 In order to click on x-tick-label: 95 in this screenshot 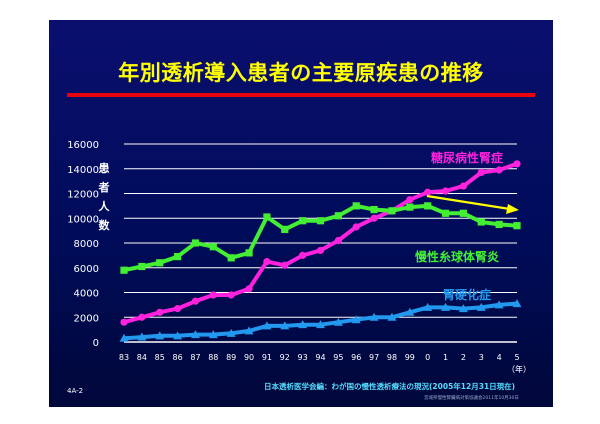, I will do `click(338, 357)`.